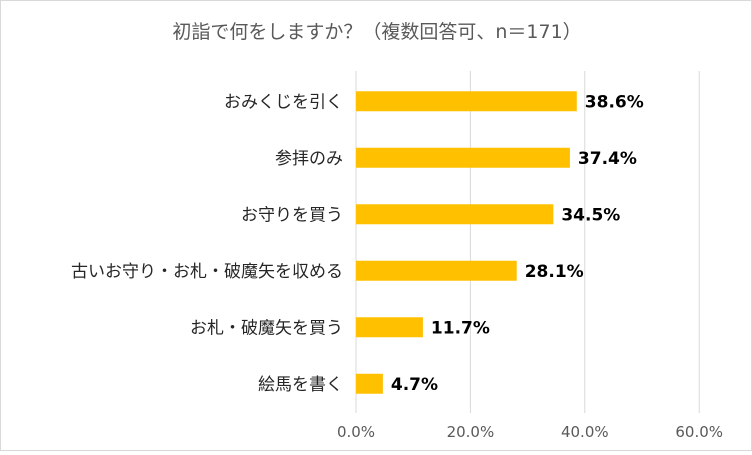 The width and height of the screenshot is (752, 455). I want to click on category-label-0: おみくじを引く, so click(283, 102).